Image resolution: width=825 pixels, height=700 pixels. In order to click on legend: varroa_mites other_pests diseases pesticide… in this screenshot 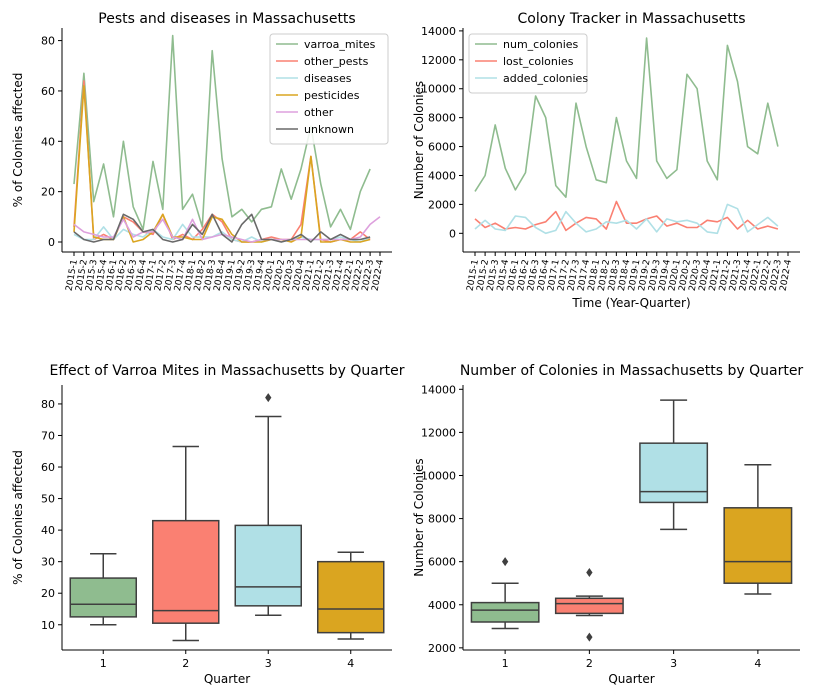, I will do `click(329, 89)`.